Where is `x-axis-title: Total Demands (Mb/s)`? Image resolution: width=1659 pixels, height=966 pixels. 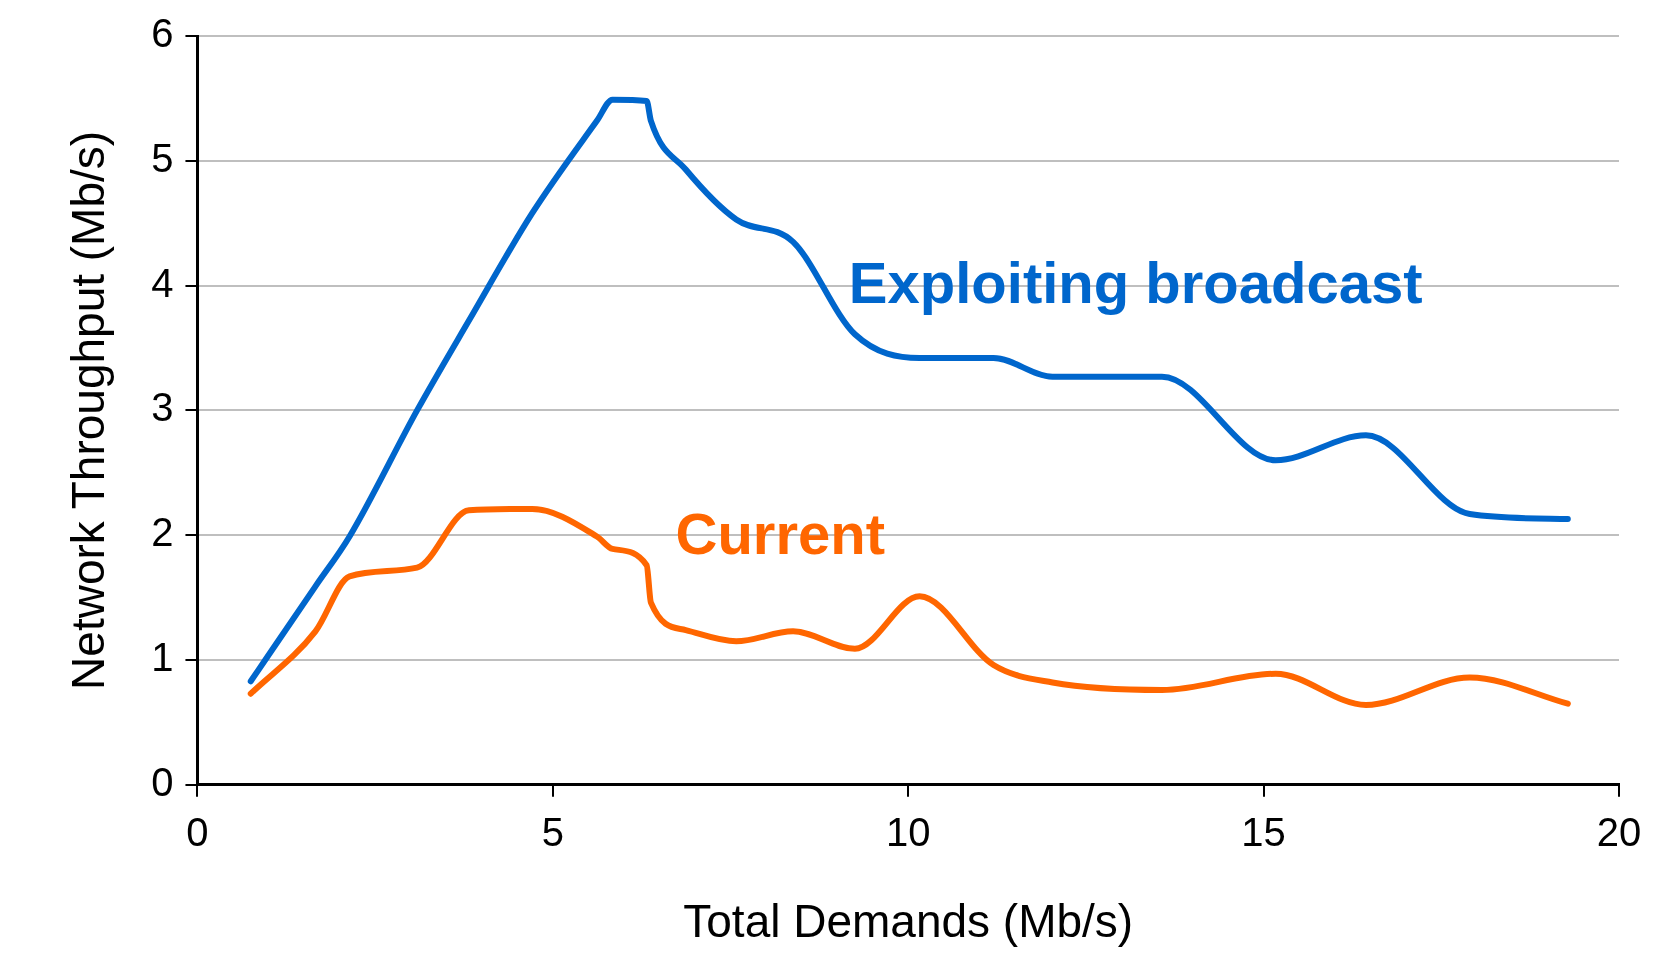 x-axis-title: Total Demands (Mb/s) is located at coordinates (908, 921).